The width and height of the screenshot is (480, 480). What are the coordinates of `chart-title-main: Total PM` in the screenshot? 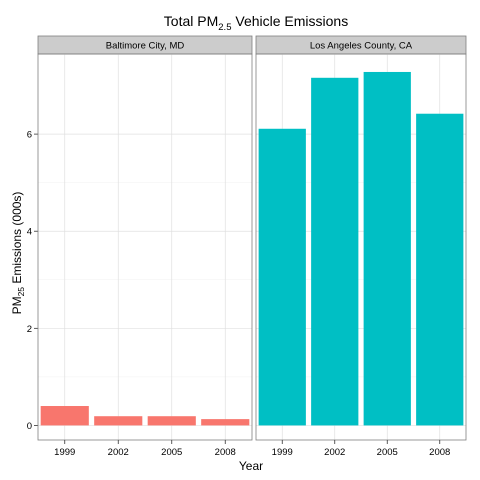 It's located at (191, 21).